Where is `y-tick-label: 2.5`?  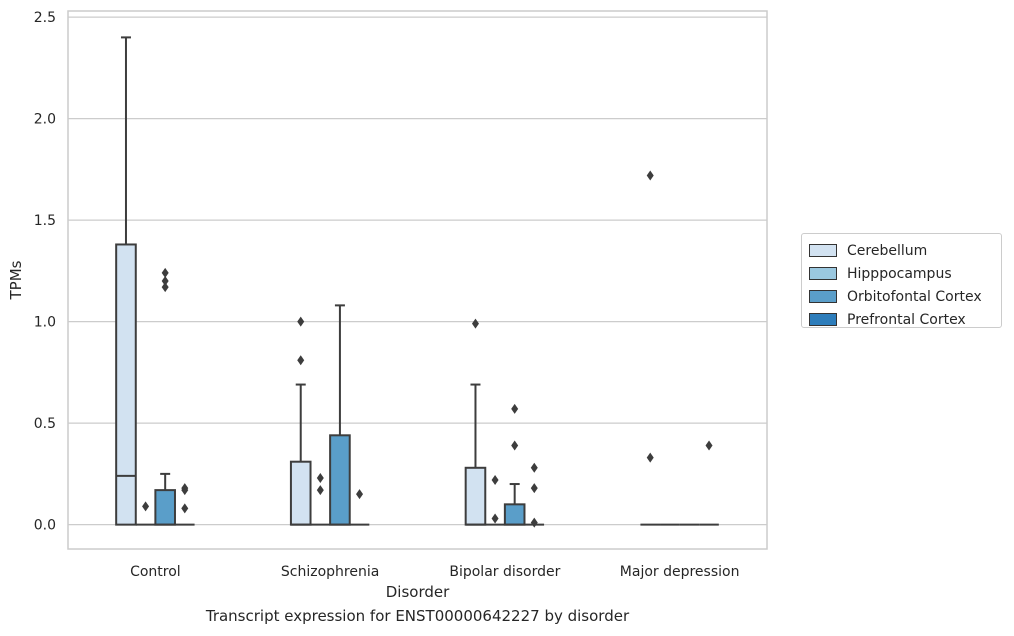
y-tick-label: 2.5 is located at coordinates (45, 18).